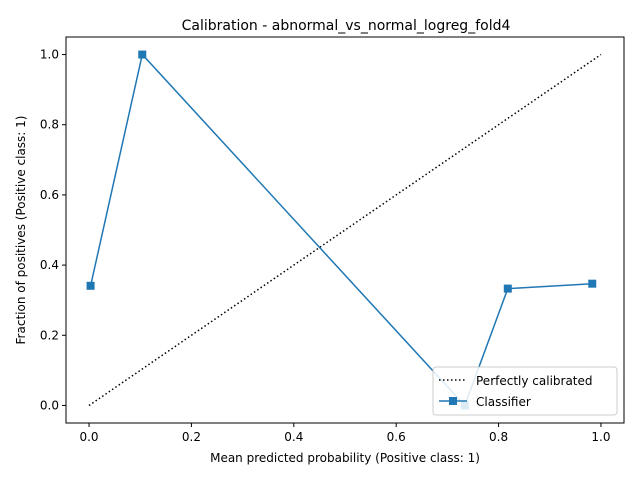  What do you see at coordinates (49, 265) in the screenshot?
I see `y-tick-label: 0.4` at bounding box center [49, 265].